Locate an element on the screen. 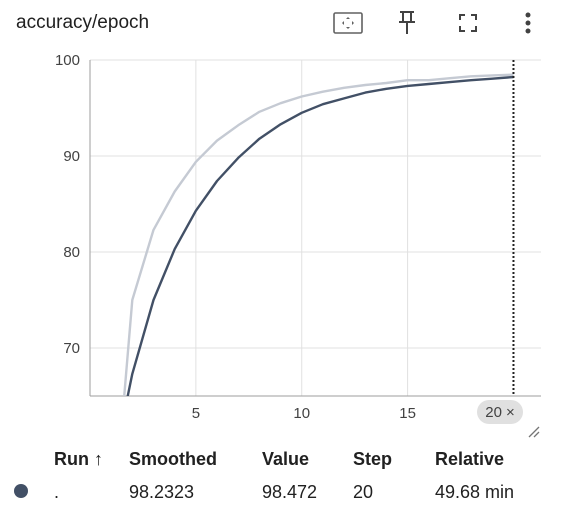  pin-icon is located at coordinates (407, 22).